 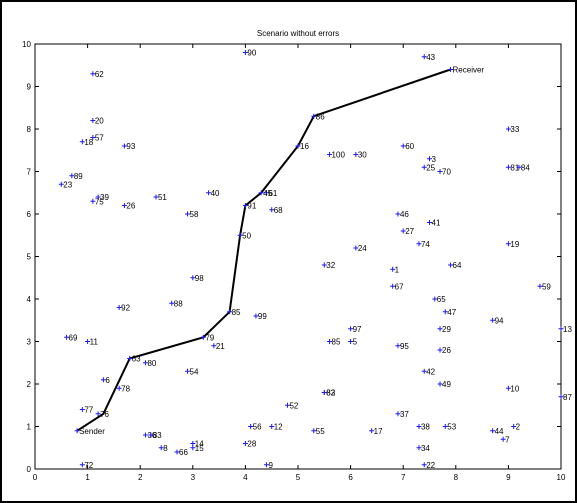 What do you see at coordinates (99, 121) in the screenshot?
I see `point-label: 20` at bounding box center [99, 121].